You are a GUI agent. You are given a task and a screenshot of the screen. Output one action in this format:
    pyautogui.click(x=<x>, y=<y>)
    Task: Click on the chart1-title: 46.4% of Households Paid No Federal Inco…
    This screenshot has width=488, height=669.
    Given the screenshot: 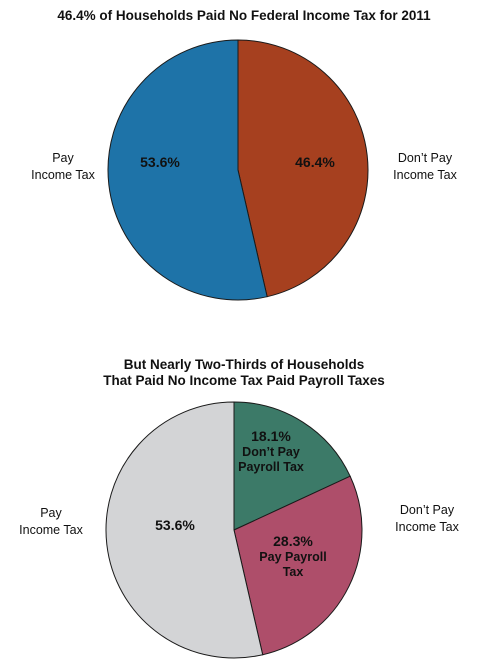 What is the action you would take?
    pyautogui.click(x=244, y=16)
    